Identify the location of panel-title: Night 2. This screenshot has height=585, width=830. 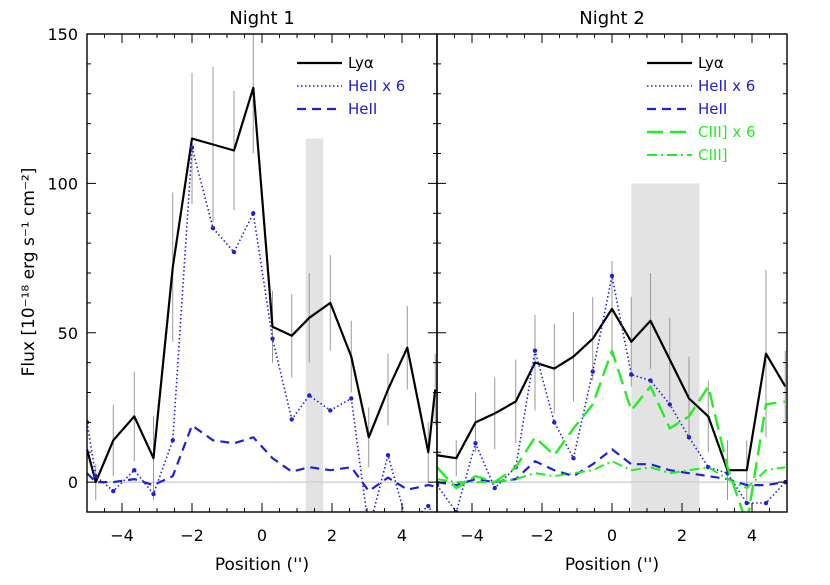
(612, 18).